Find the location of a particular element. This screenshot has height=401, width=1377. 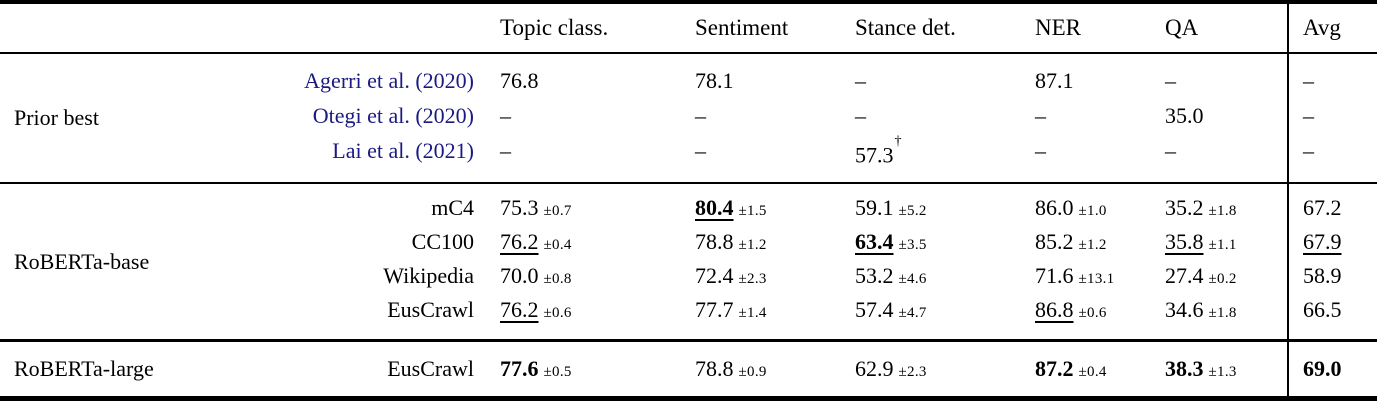

column-header-ner: NER is located at coordinates (1058, 27).